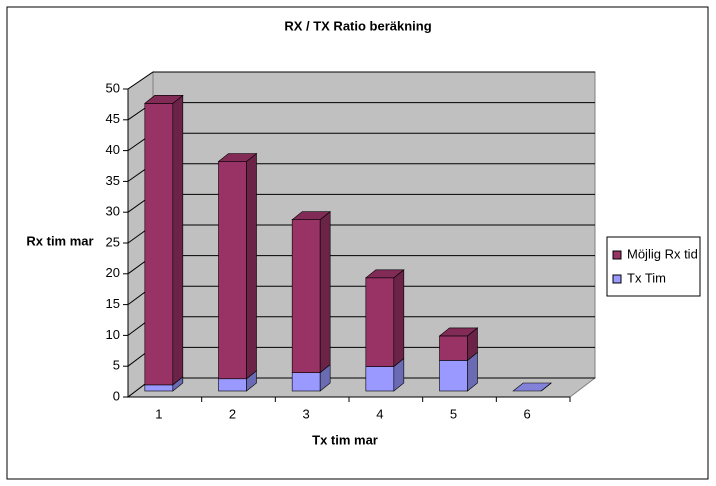 The width and height of the screenshot is (716, 486). I want to click on y-tick-label: 0, so click(116, 395).